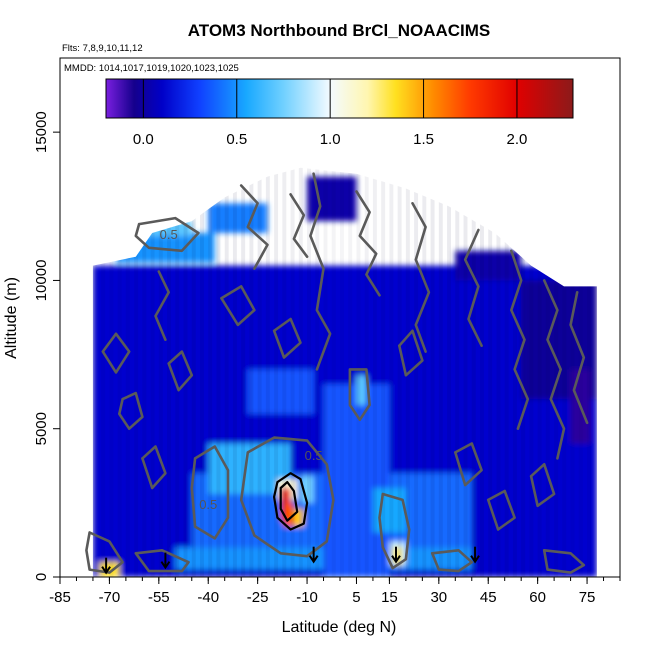 This screenshot has height=650, width=650. I want to click on colorbar-ticks: 0.0 0.5 1.0 1.5 2.0, so click(330, 113).